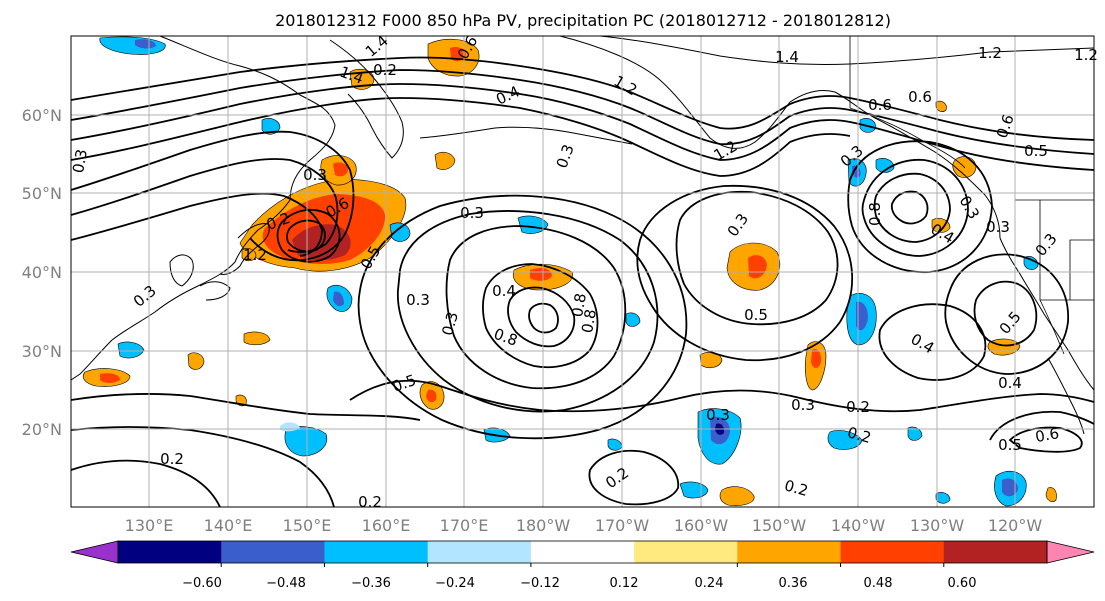 This screenshot has width=1105, height=601. What do you see at coordinates (228, 525) in the screenshot?
I see `lon-label: 140°E` at bounding box center [228, 525].